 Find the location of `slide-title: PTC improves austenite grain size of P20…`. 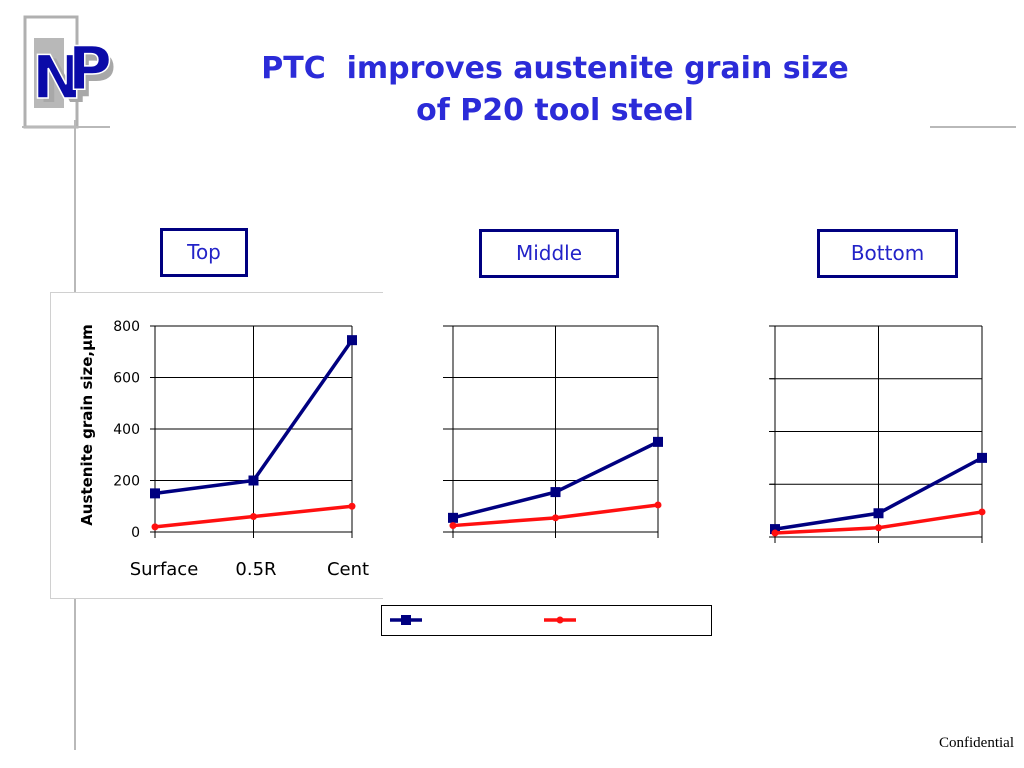

slide-title: PTC improves austenite grain size of P20… is located at coordinates (555, 90).